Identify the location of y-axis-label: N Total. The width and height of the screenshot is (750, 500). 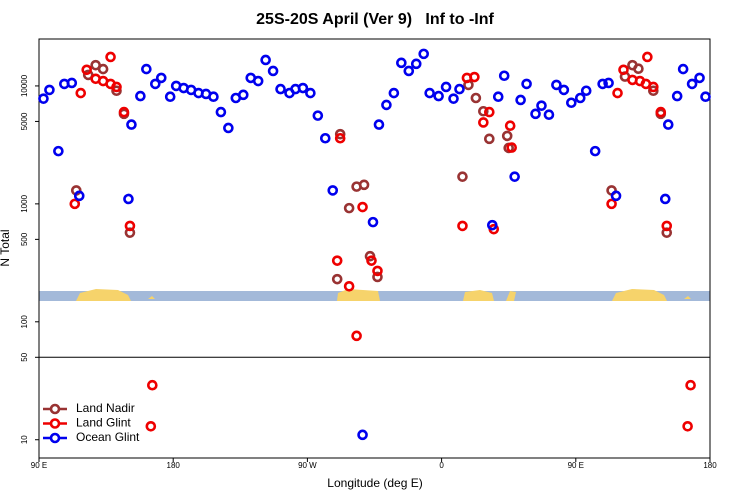
(6, 247).